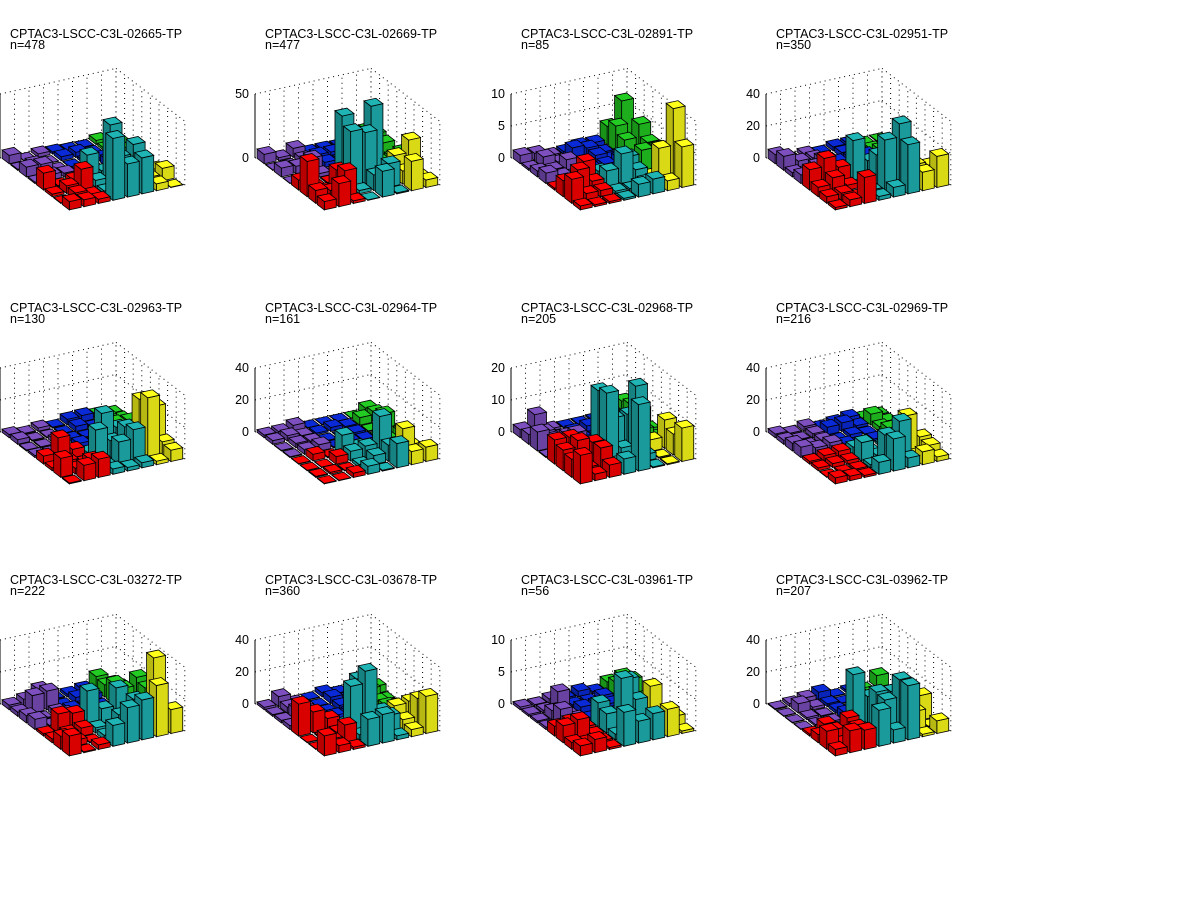  Describe the element at coordinates (539, 319) in the screenshot. I see `sample-count-label: n=205` at that location.